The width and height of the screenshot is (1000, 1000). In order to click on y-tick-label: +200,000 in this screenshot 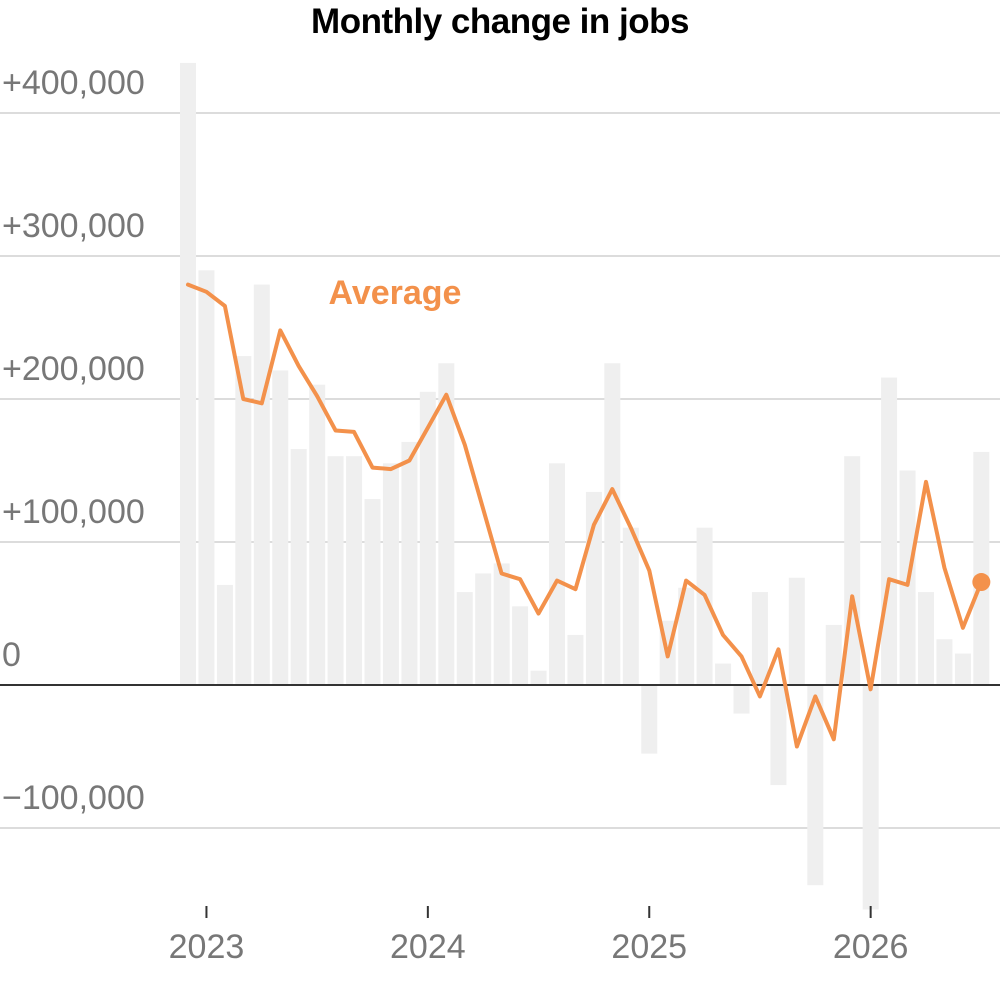, I will do `click(73, 369)`.